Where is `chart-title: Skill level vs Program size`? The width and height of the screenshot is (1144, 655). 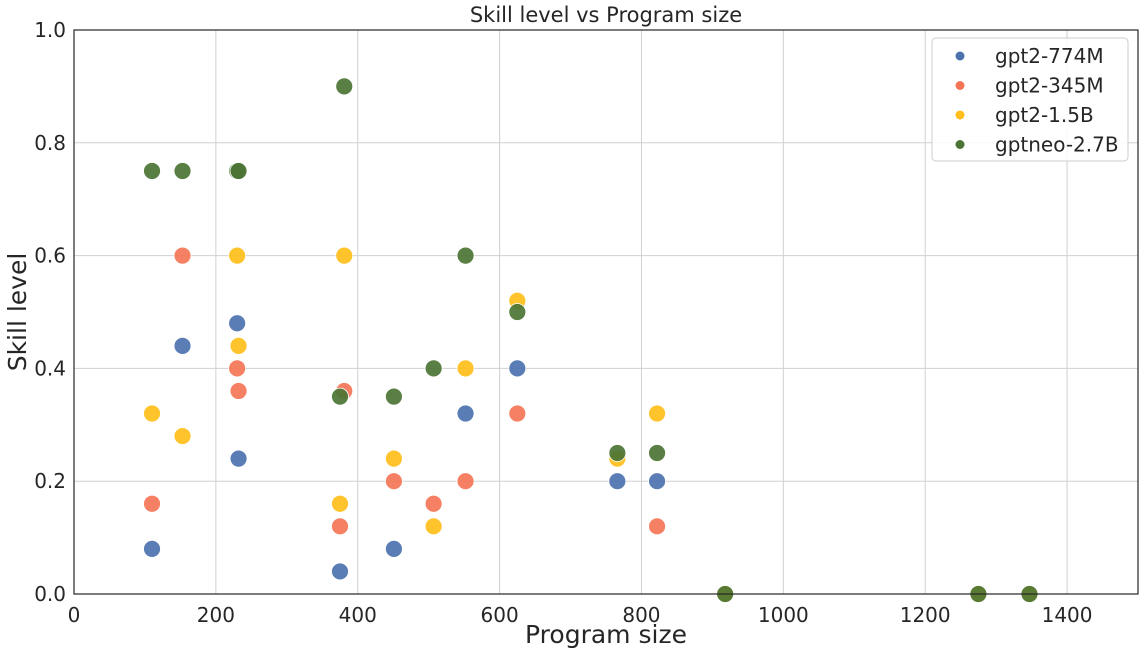
chart-title: Skill level vs Program size is located at coordinates (606, 15).